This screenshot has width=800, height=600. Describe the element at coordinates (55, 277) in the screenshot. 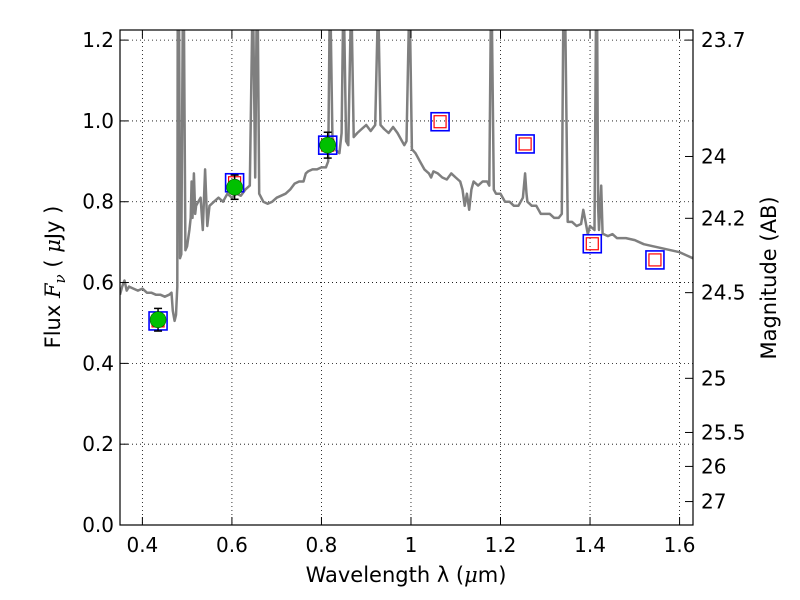

I see `y-axis-label: Flux Fν ( μJy )` at that location.